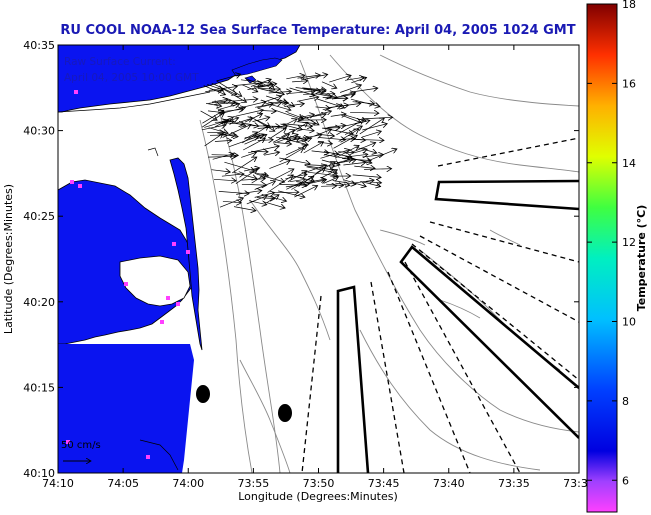  Describe the element at coordinates (8, 259) in the screenshot. I see `y-axis-label: Latitude (Degrees:Minutes)` at that location.